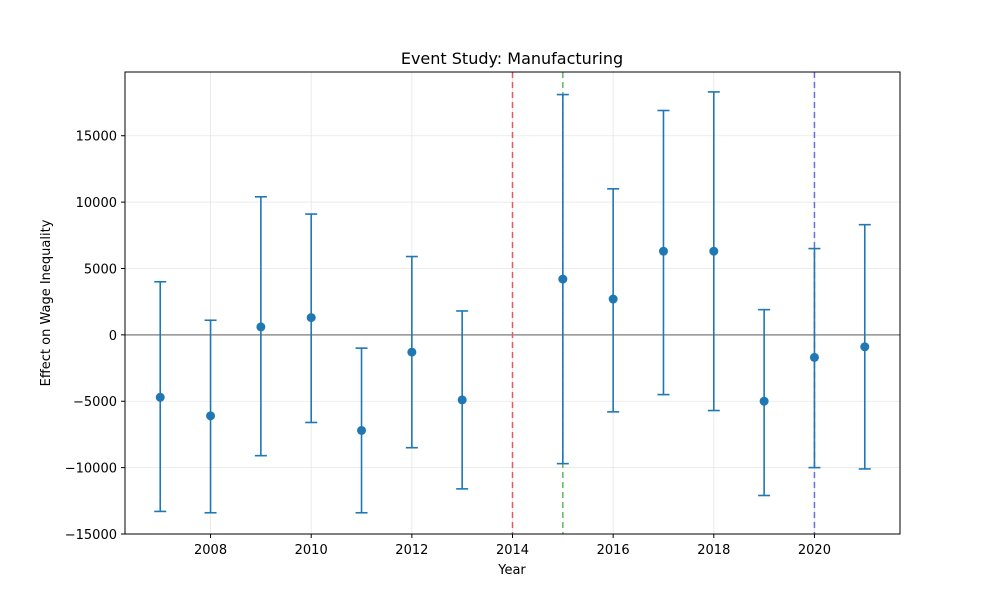  I want to click on chart-title: Event Study: Manufacturing, so click(512, 58).